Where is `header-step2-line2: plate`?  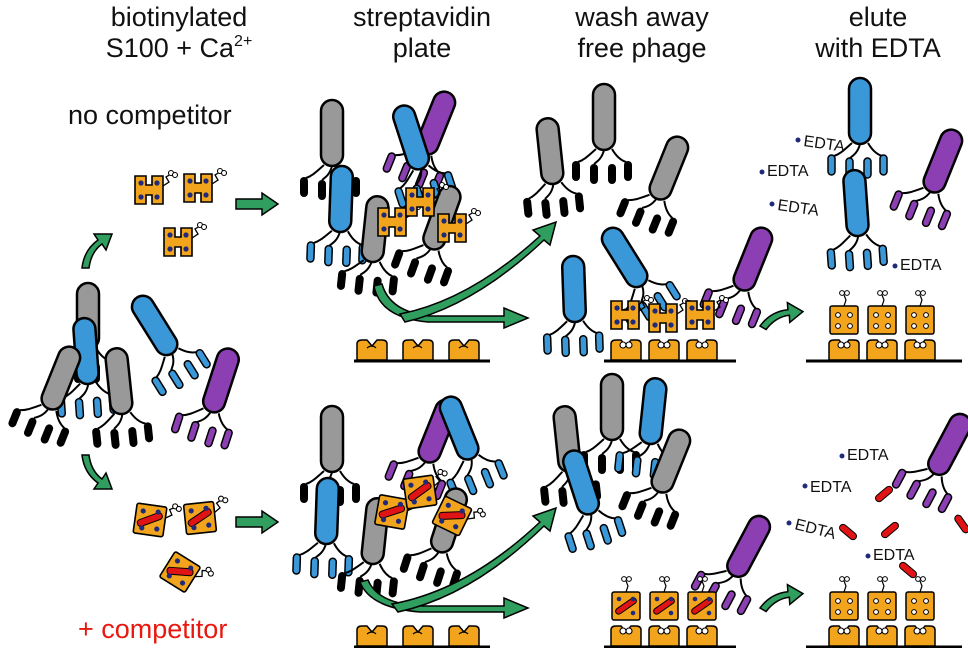
header-step2-line2: plate is located at coordinates (422, 48).